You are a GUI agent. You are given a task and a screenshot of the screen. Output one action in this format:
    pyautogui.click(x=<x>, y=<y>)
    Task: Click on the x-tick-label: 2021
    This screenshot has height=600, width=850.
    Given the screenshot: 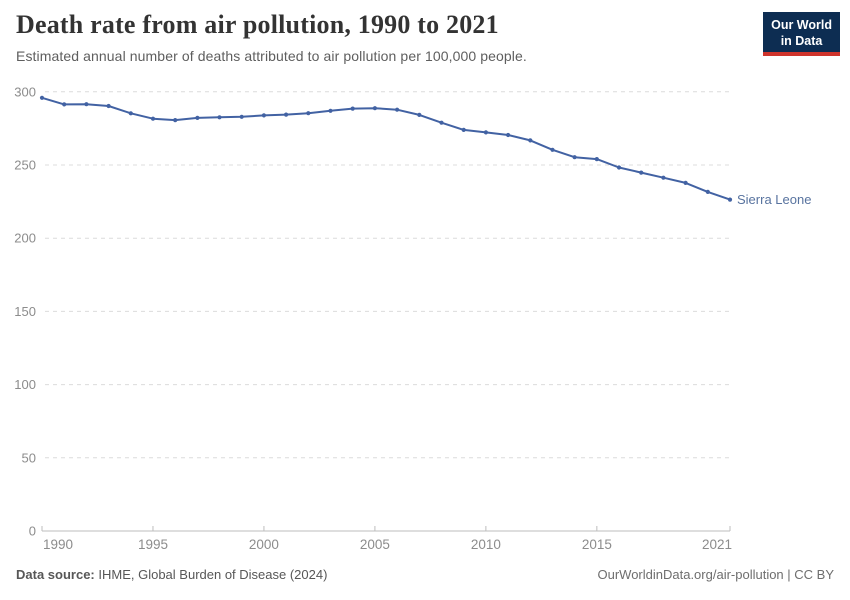 What is the action you would take?
    pyautogui.click(x=717, y=544)
    